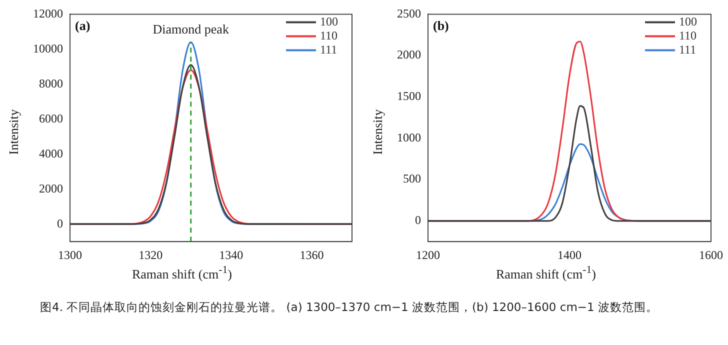 This screenshot has width=728, height=345. What do you see at coordinates (412, 179) in the screenshot?
I see `y-tick-label: 500` at bounding box center [412, 179].